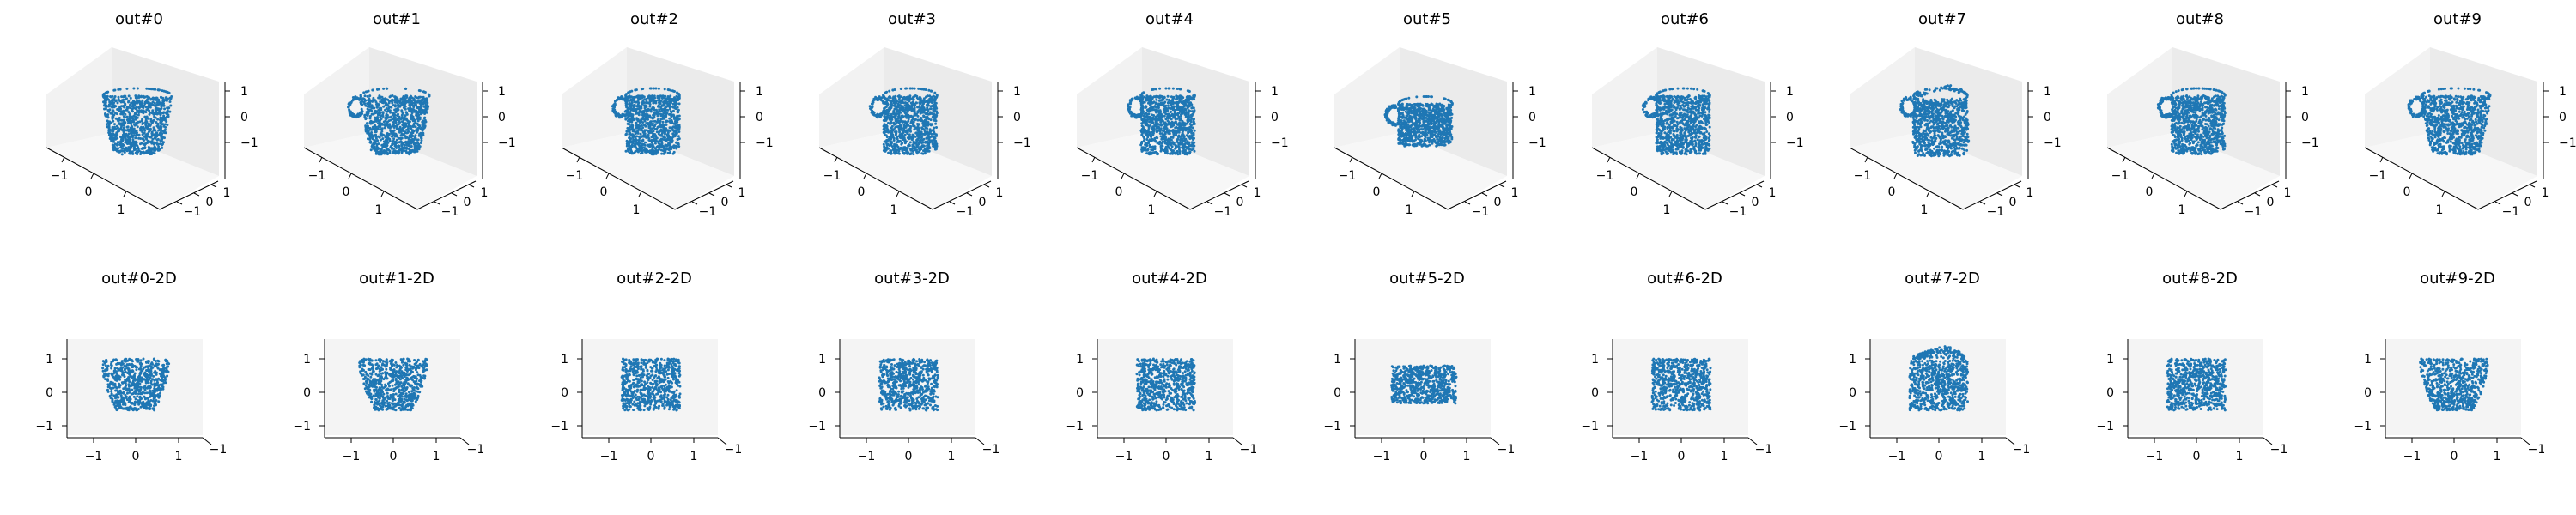 Image resolution: width=2576 pixels, height=515 pixels. Describe the element at coordinates (2212, 114) in the screenshot. I see `panel-3d: out#8−101 −101−101` at that location.